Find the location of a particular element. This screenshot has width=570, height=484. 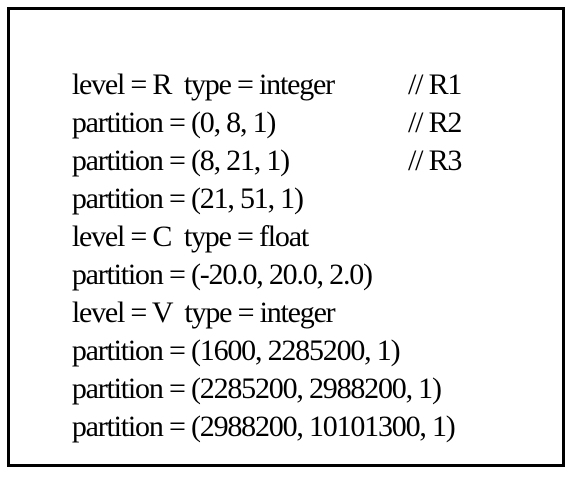

code-line-partition-v2: partition = (2285200, 2988200, 1) is located at coordinates (244, 368).